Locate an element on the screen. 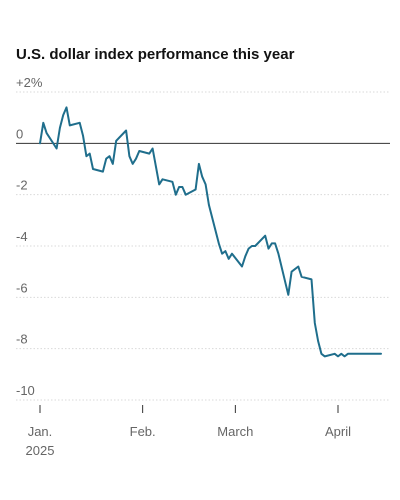 Image resolution: width=400 pixels, height=500 pixels. x-tick-label: Jan. is located at coordinates (40, 431).